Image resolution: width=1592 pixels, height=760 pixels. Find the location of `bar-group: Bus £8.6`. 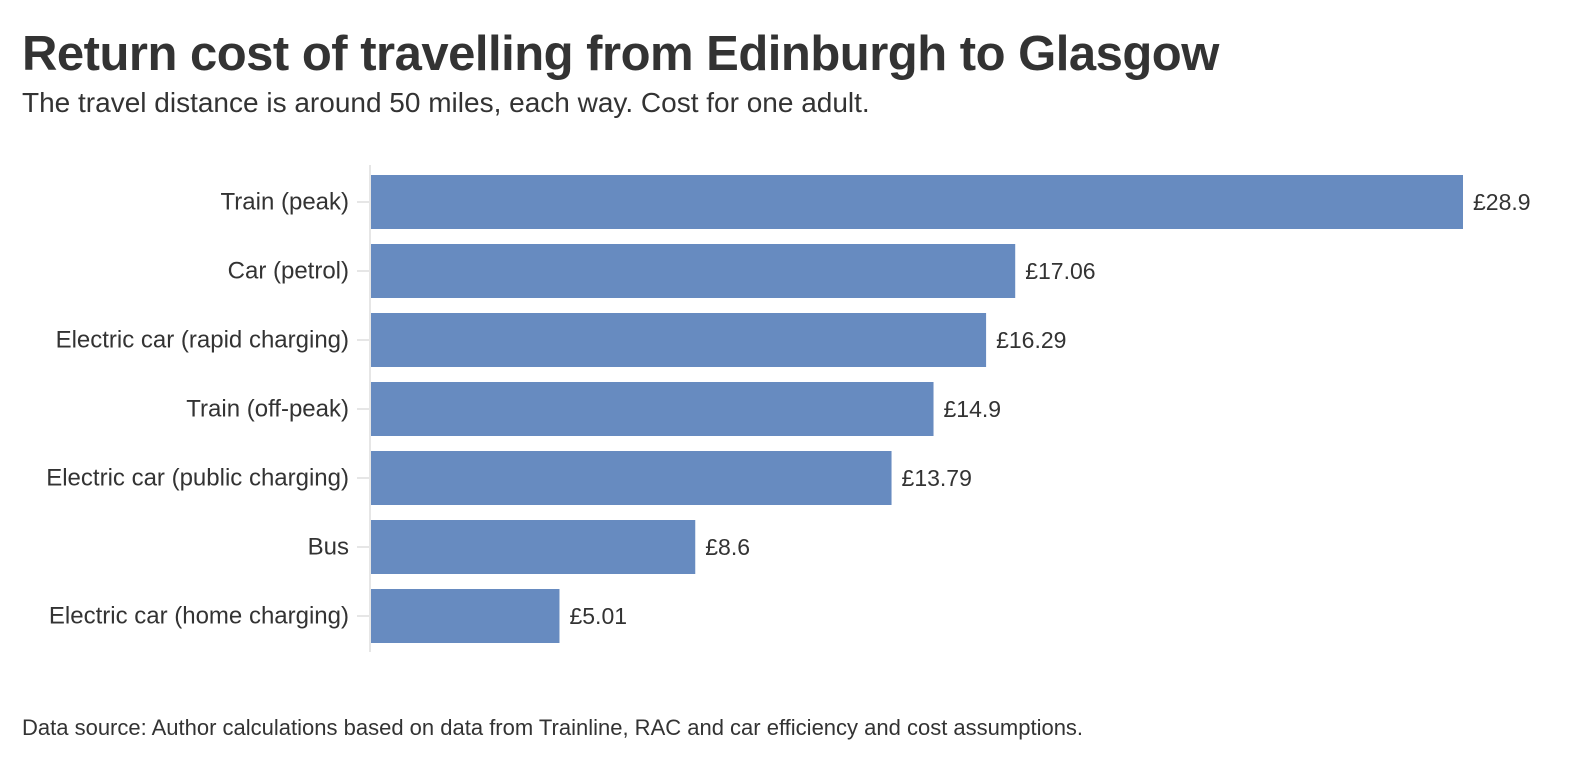

bar-group: Bus £8.6 is located at coordinates (529, 547).